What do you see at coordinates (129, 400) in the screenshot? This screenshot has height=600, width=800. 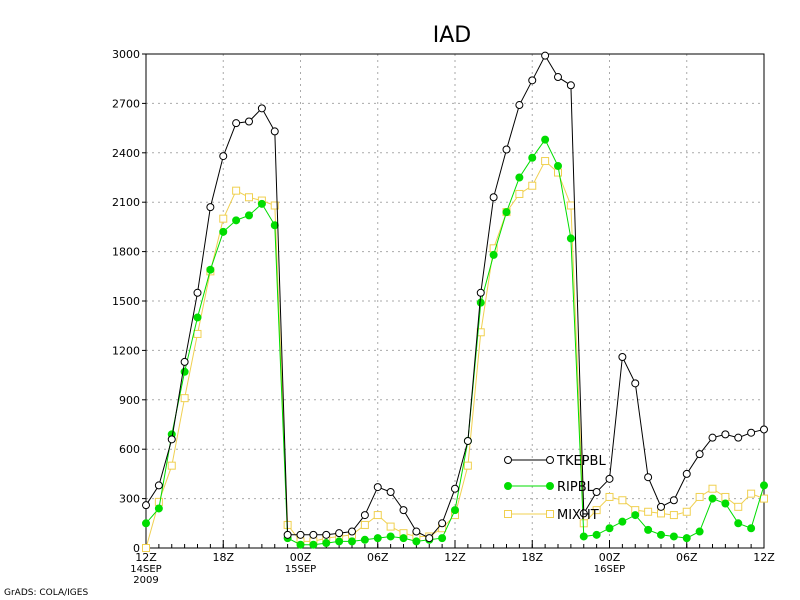 I see `y-tick-label: 900` at bounding box center [129, 400].